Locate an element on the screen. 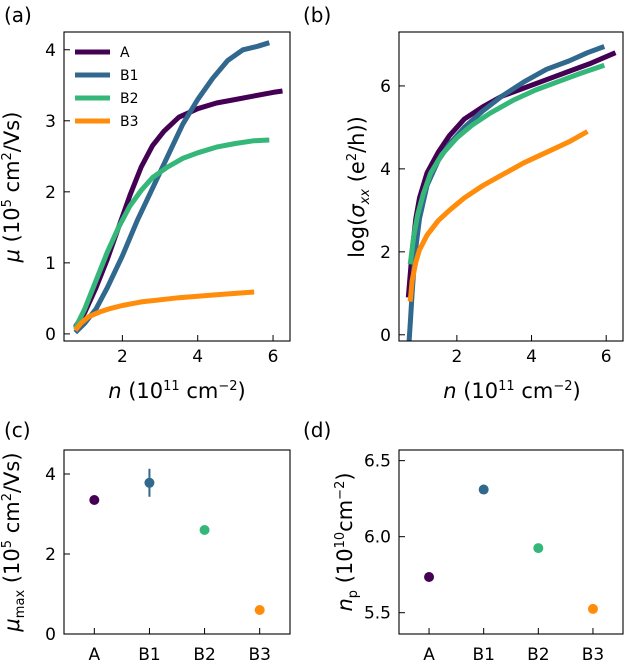 The image size is (625, 668). p0-series-B2 is located at coordinates (171, 233).